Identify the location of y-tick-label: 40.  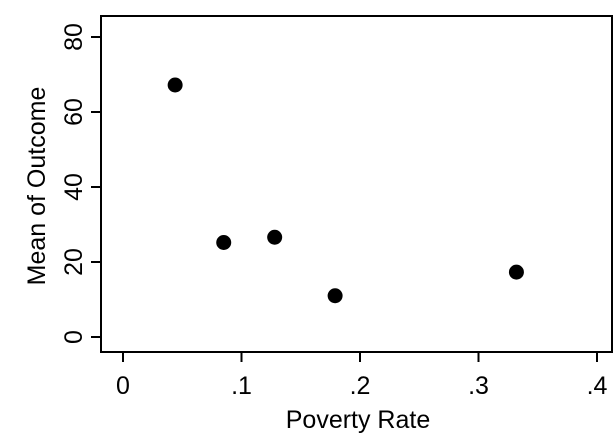
(74, 187).